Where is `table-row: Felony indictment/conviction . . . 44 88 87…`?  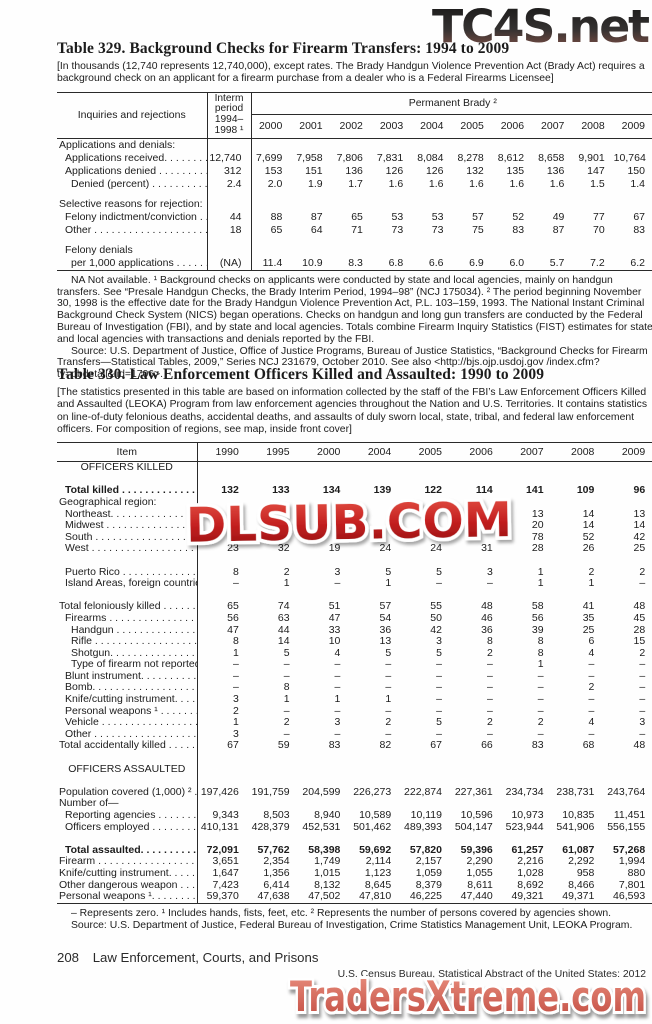
table-row: Felony indictment/conviction . . . 44 88 87… is located at coordinates (354, 217).